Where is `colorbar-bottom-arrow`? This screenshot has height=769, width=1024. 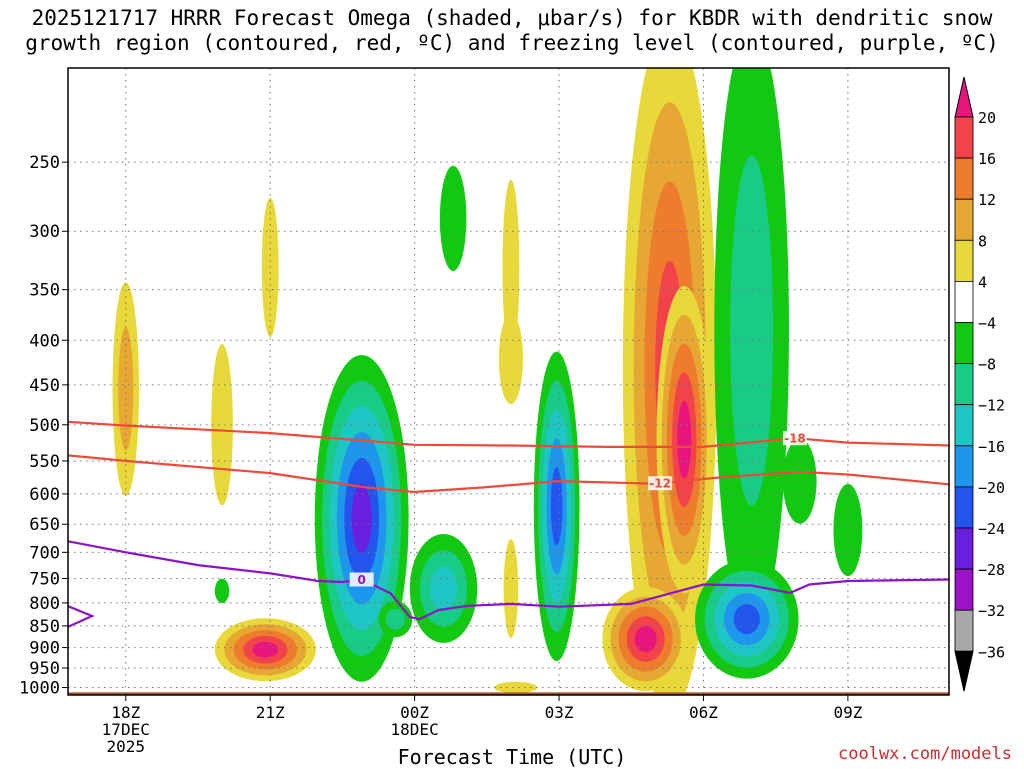
colorbar-bottom-arrow is located at coordinates (964, 671).